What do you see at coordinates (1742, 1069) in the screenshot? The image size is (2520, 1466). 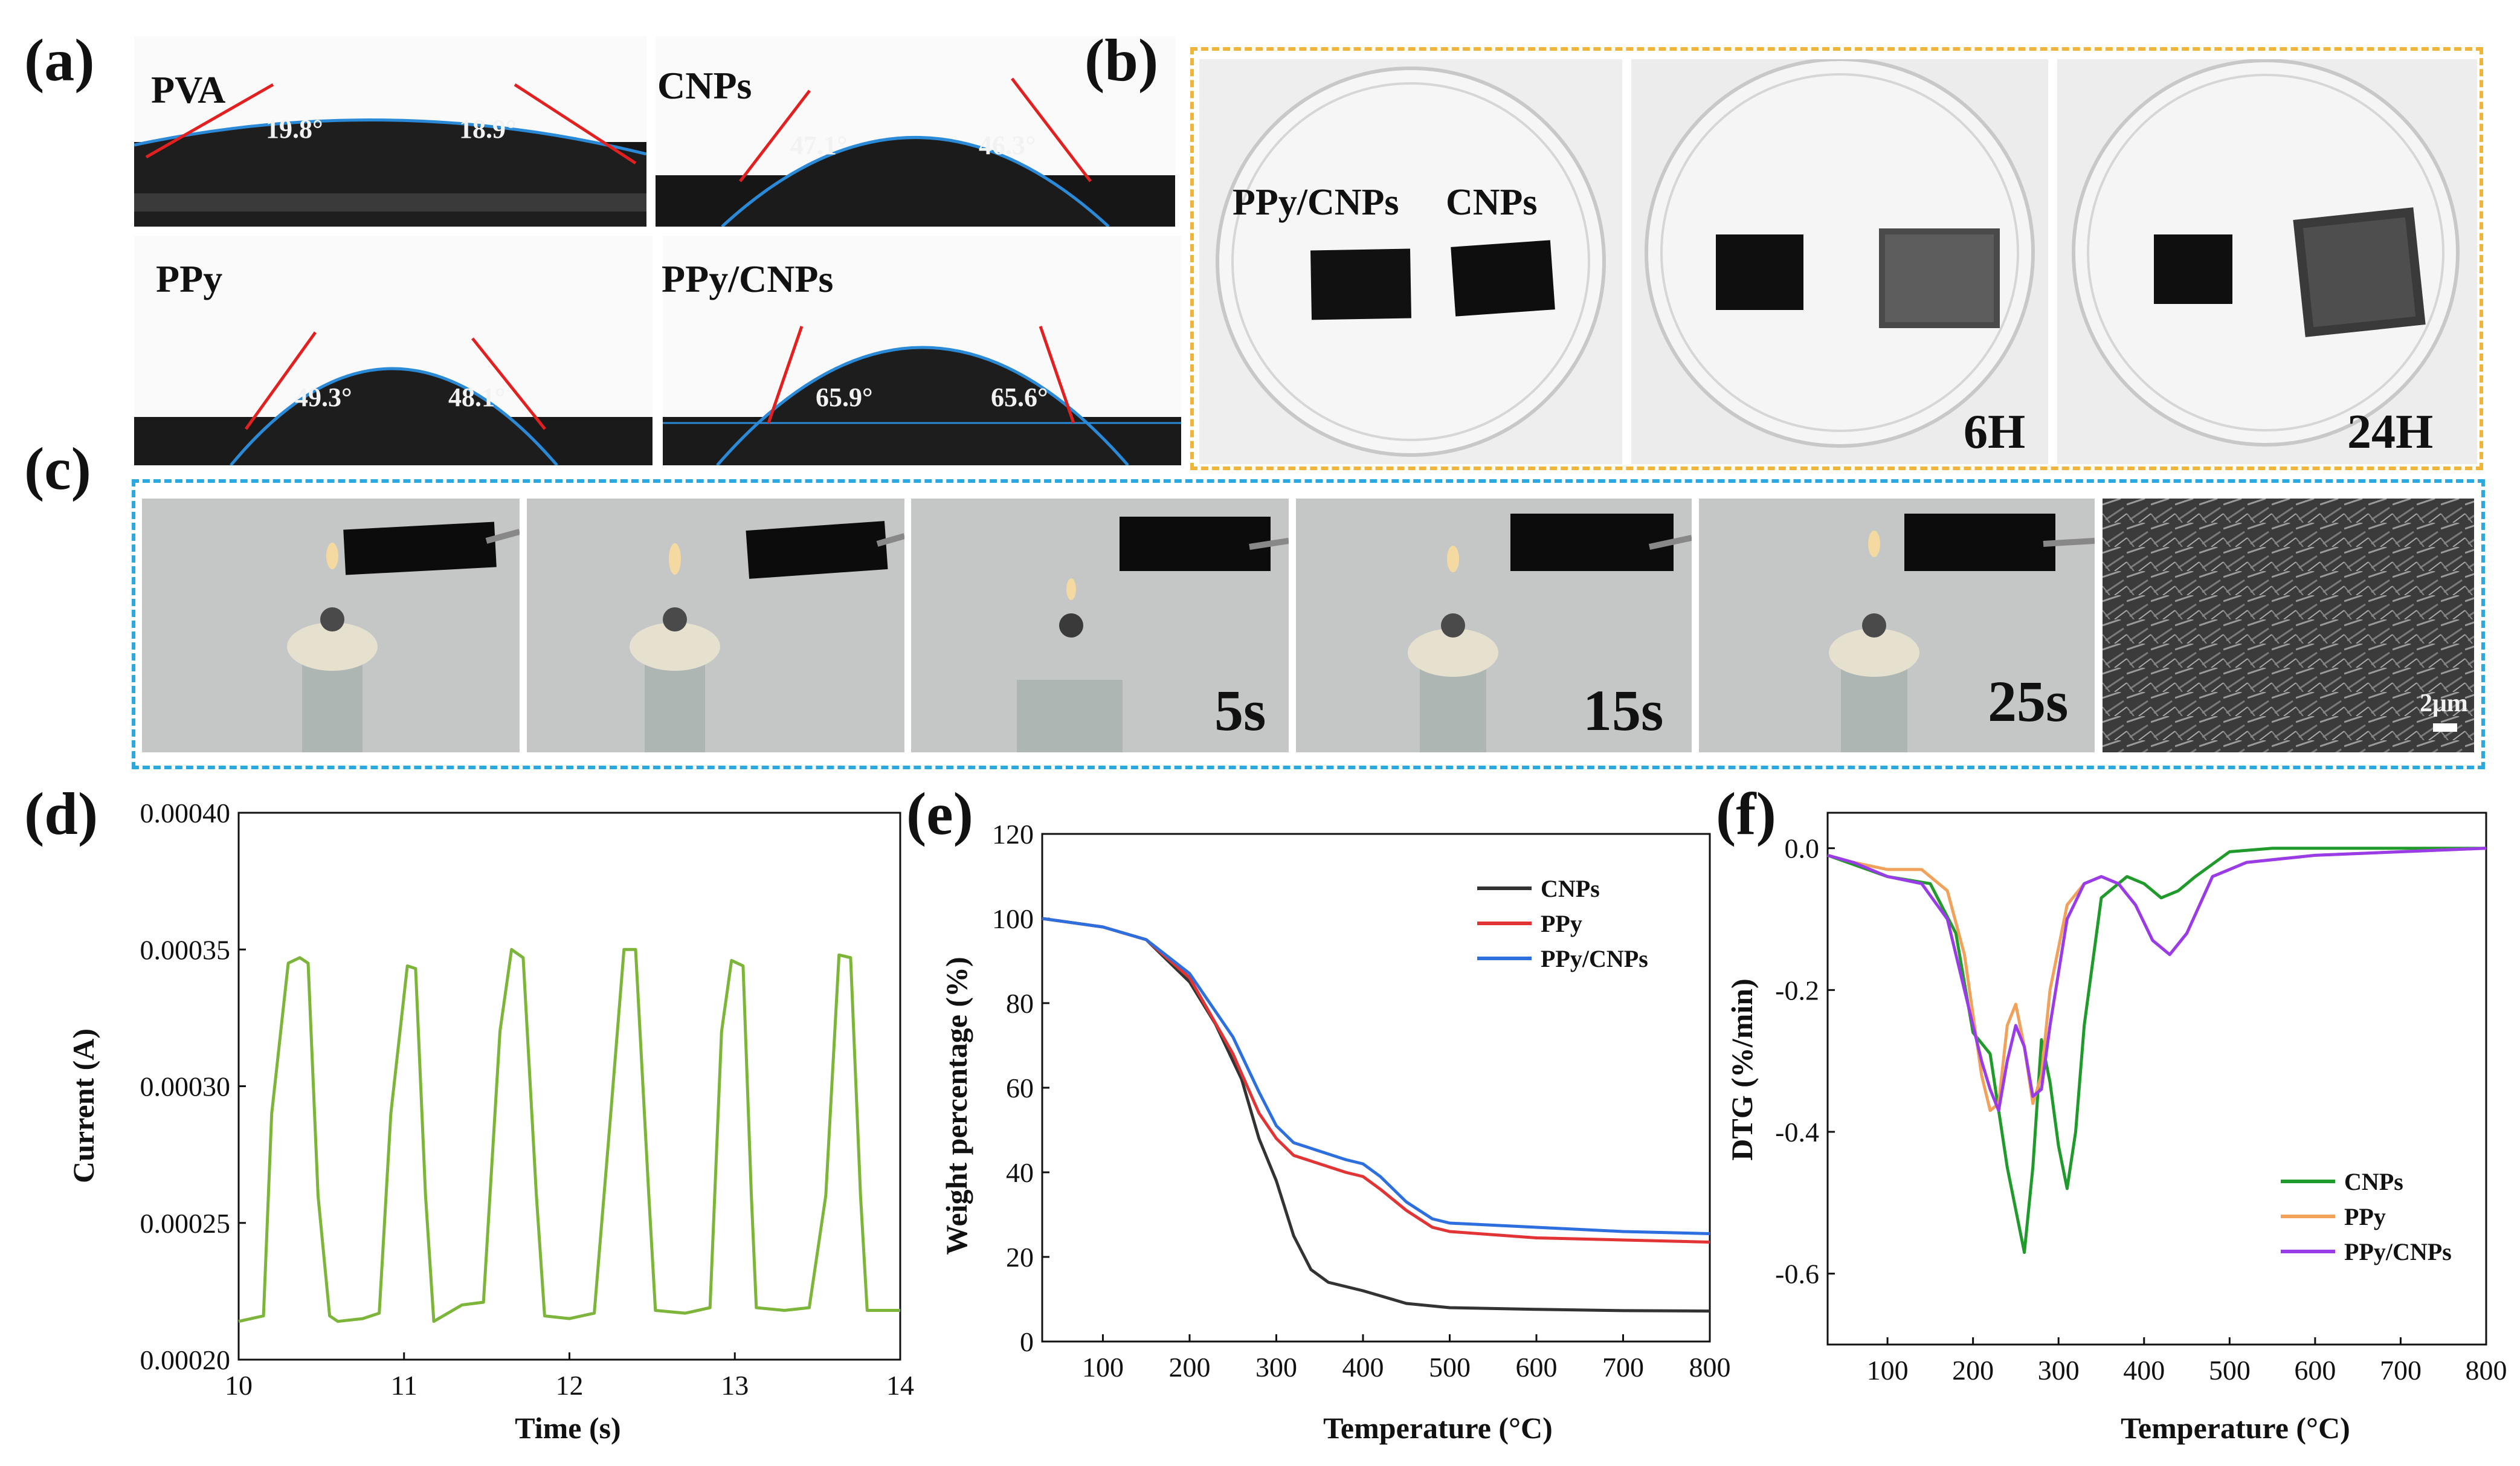 I see `chart-f-ylabel: DTG (%/min)` at bounding box center [1742, 1069].